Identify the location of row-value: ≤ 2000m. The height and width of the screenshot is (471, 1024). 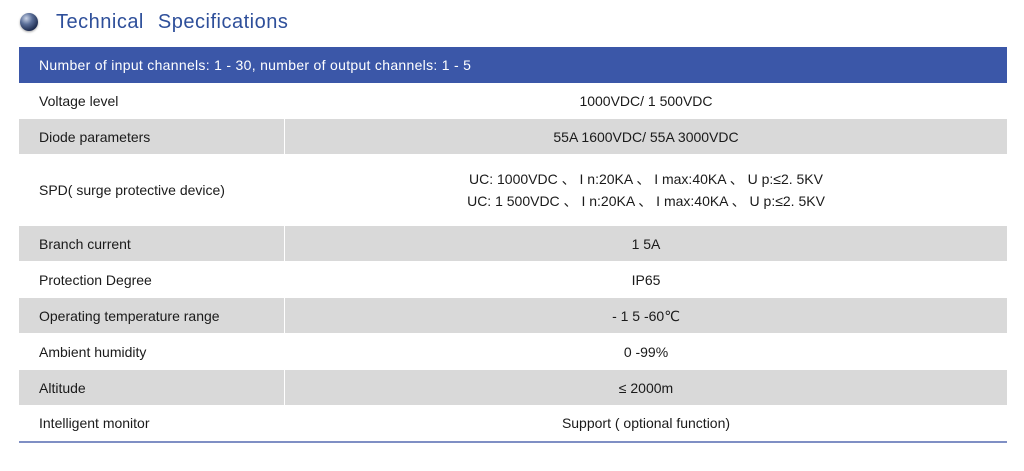
(646, 387).